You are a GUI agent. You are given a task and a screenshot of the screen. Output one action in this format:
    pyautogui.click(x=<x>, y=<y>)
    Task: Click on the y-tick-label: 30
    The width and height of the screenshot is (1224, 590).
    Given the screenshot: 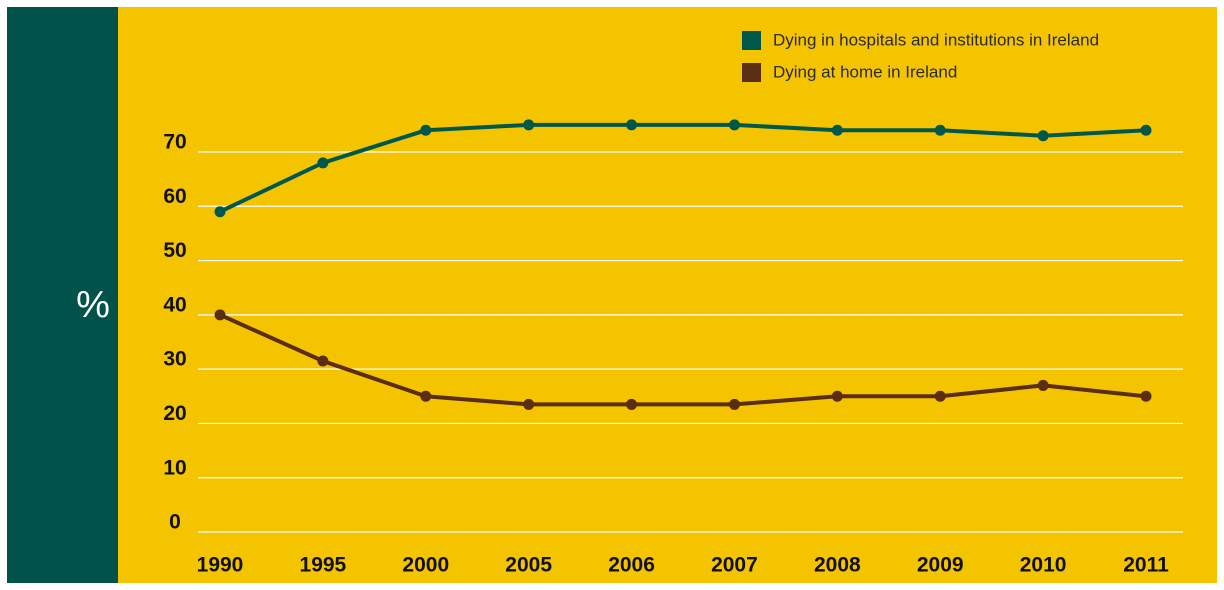 What is the action you would take?
    pyautogui.click(x=174, y=359)
    